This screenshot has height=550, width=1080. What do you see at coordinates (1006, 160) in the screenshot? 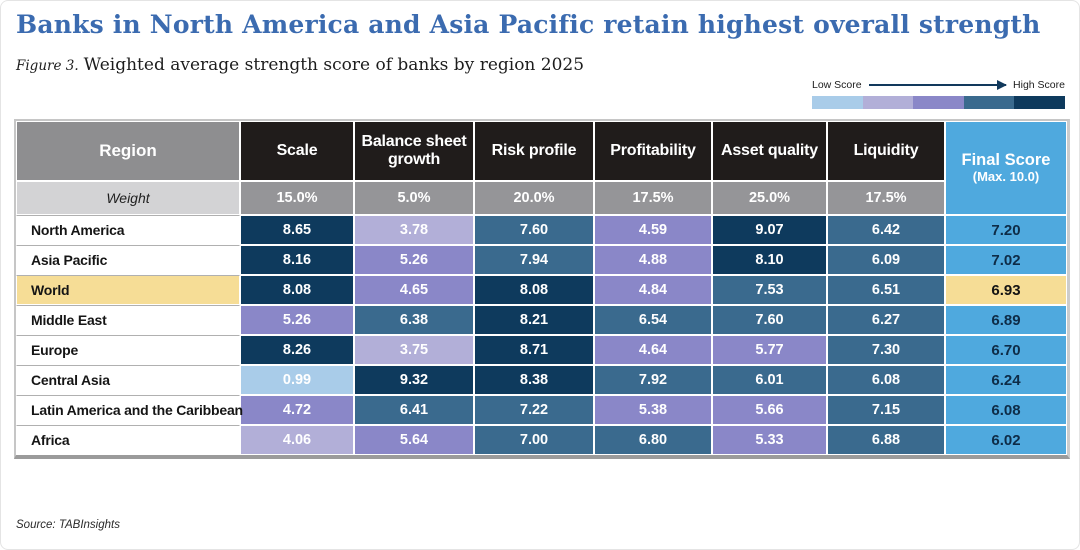
I see `final-score-header-label: Final Score` at bounding box center [1006, 160].